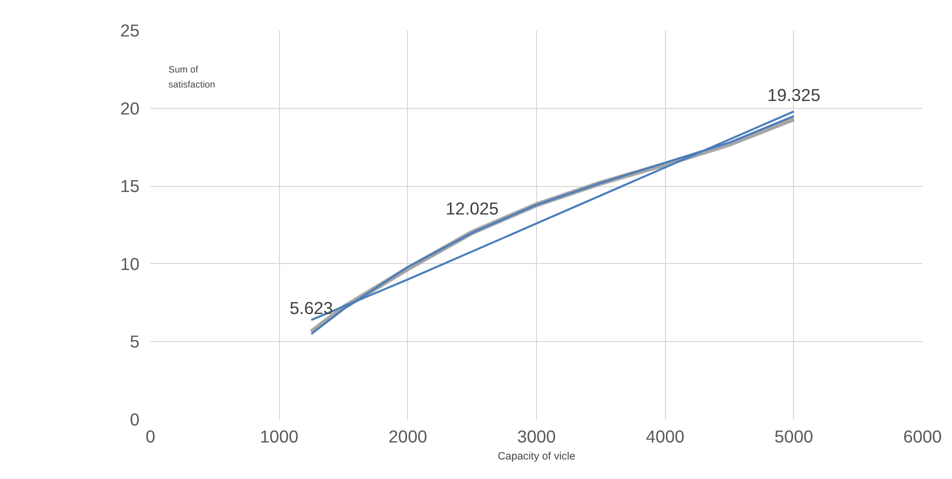 This screenshot has height=479, width=952. Describe the element at coordinates (151, 436) in the screenshot. I see `x-tick-label: 0` at that location.